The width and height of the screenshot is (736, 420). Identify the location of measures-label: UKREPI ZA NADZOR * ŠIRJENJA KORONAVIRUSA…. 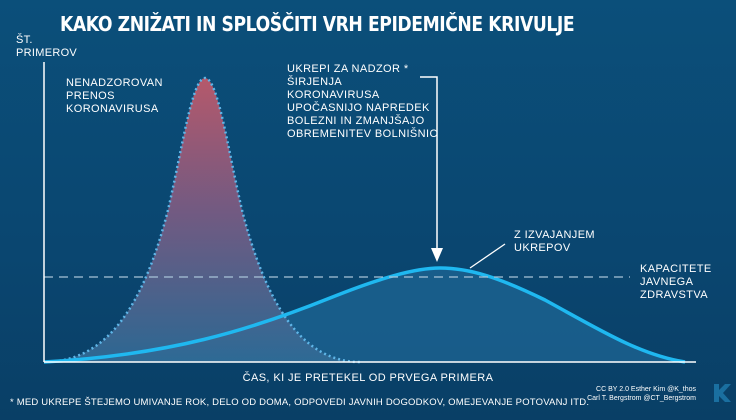
(362, 101).